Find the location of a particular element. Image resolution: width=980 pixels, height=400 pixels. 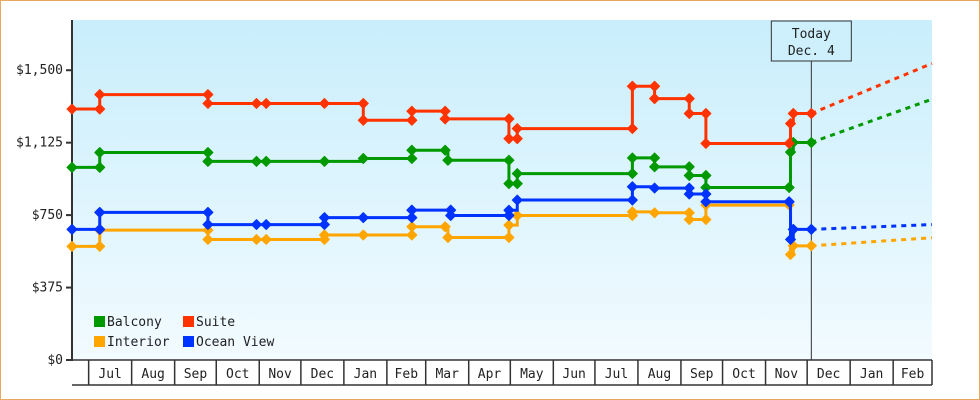

legend-label: Balcony is located at coordinates (134, 322).